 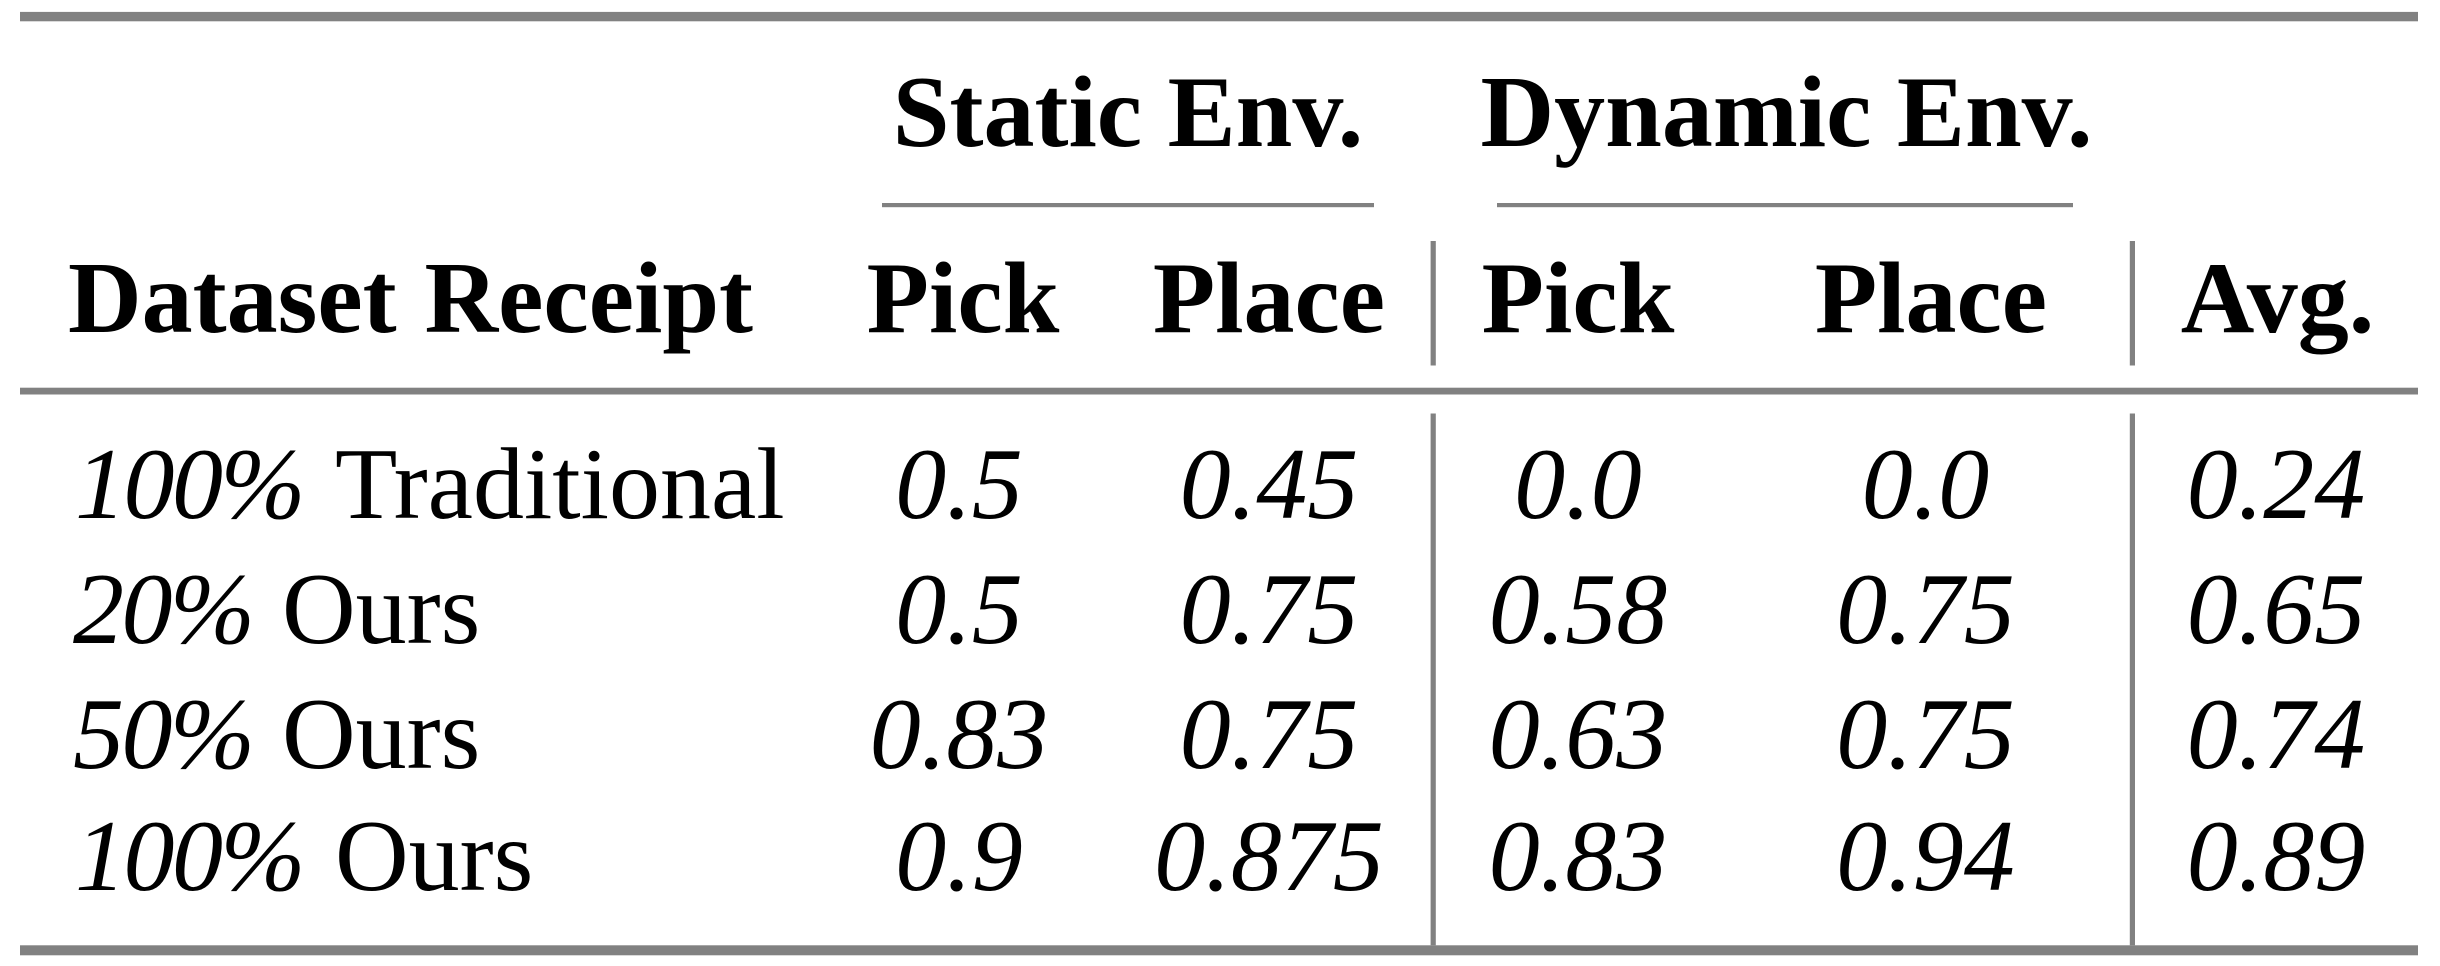 What do you see at coordinates (162, 609) in the screenshot?
I see `svg-text: 20%` at bounding box center [162, 609].